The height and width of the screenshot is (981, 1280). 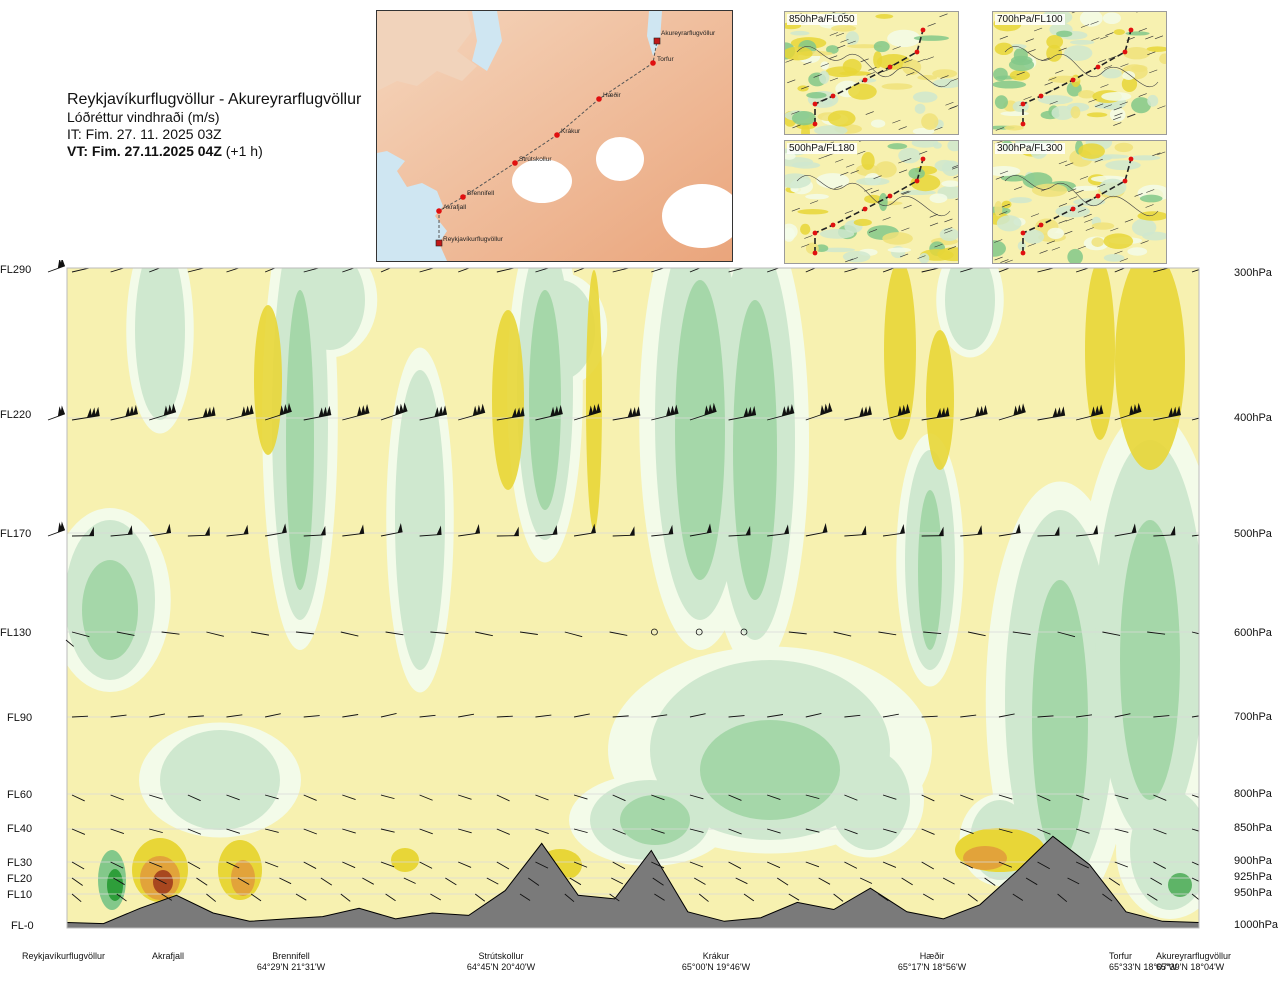 What do you see at coordinates (822, 148) in the screenshot?
I see `thumb-500-label: 500hPa/FL180` at bounding box center [822, 148].